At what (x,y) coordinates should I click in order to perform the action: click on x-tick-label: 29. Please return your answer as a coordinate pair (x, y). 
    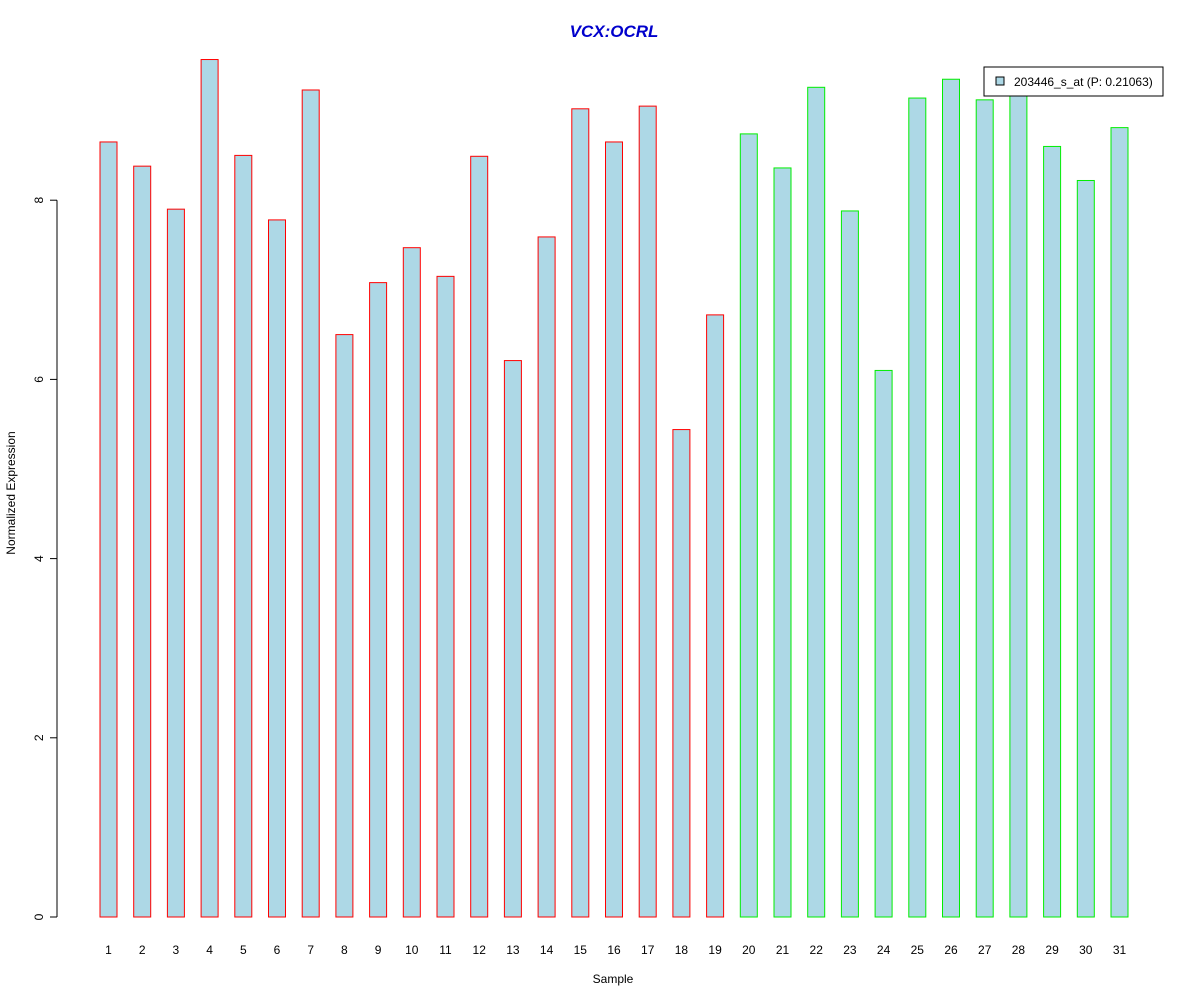
    Looking at the image, I should click on (1052, 950).